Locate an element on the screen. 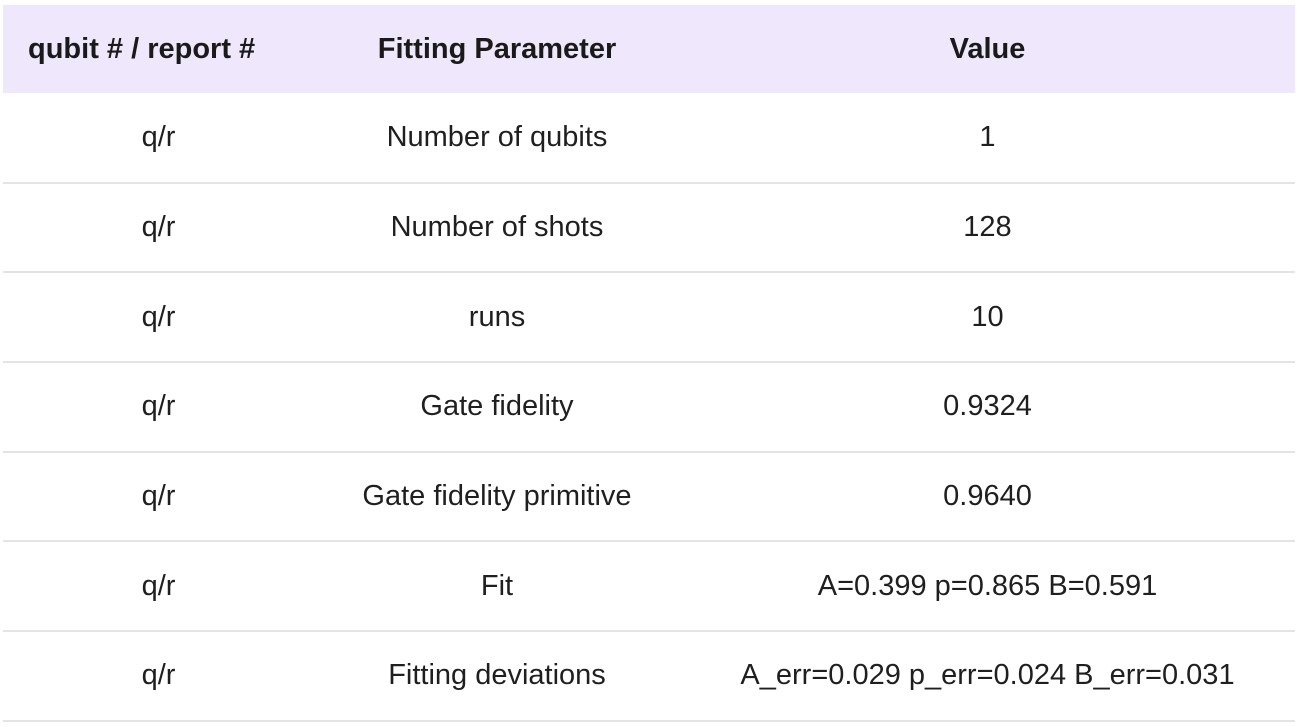 The width and height of the screenshot is (1302, 727). fitting-parameter-cell: Gate fidelity primitive is located at coordinates (497, 496).